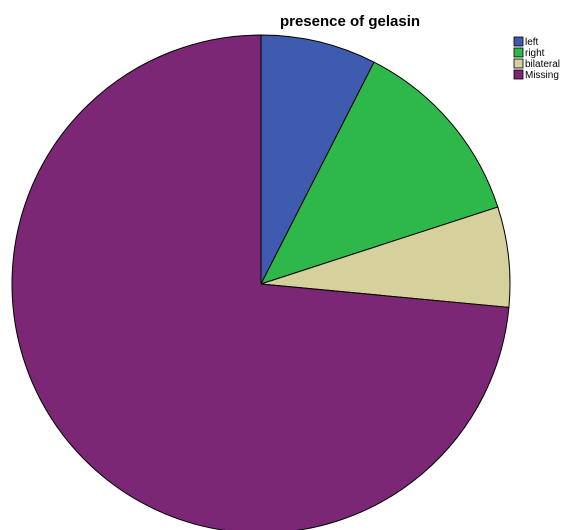  I want to click on legend-label-right: right, so click(535, 53).